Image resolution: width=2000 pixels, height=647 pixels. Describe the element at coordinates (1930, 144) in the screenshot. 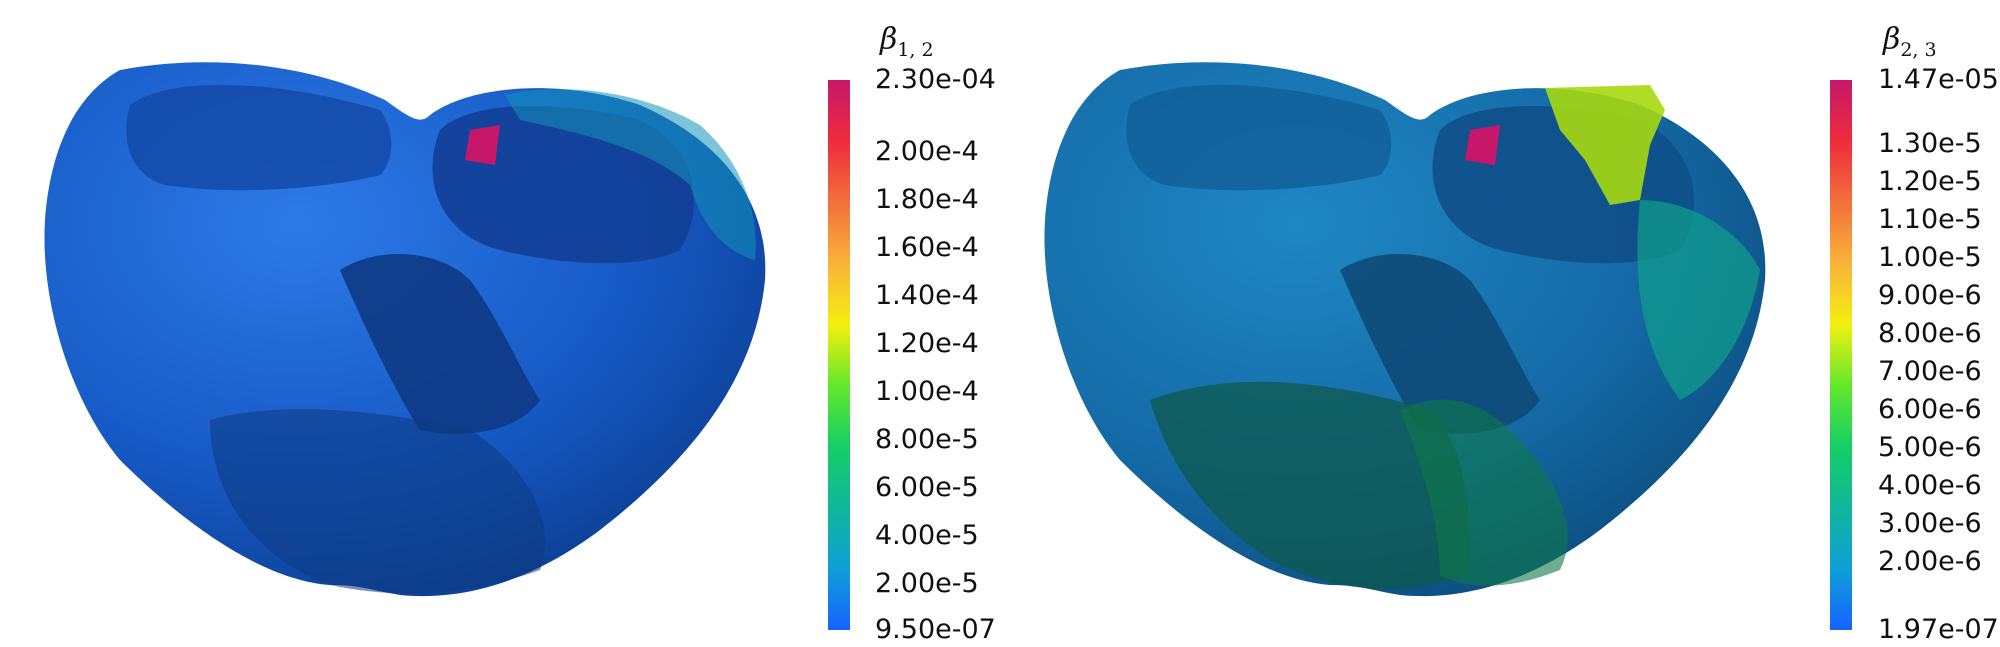

I see `colorbar-tick-label: 1.30e-5` at that location.